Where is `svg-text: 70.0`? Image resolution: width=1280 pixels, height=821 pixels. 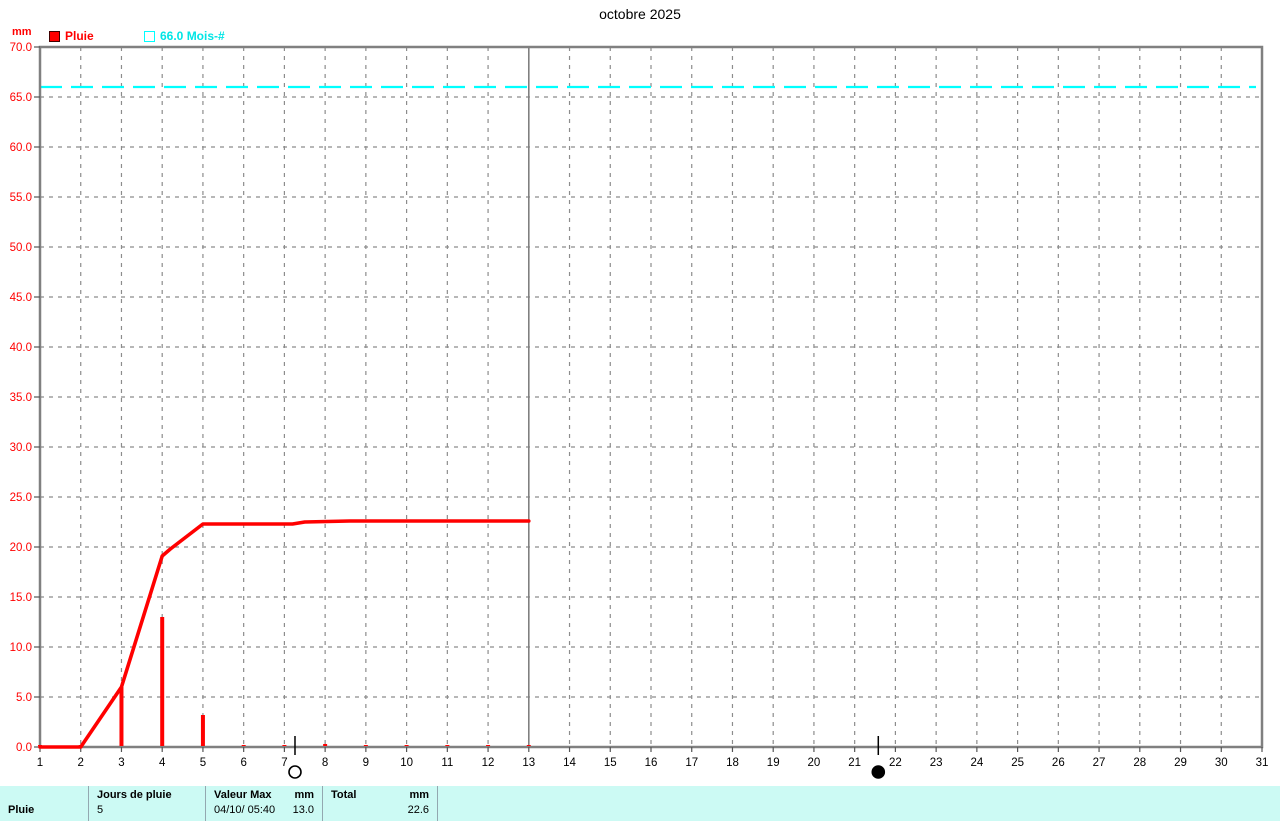 svg-text: 70.0 is located at coordinates (21, 48).